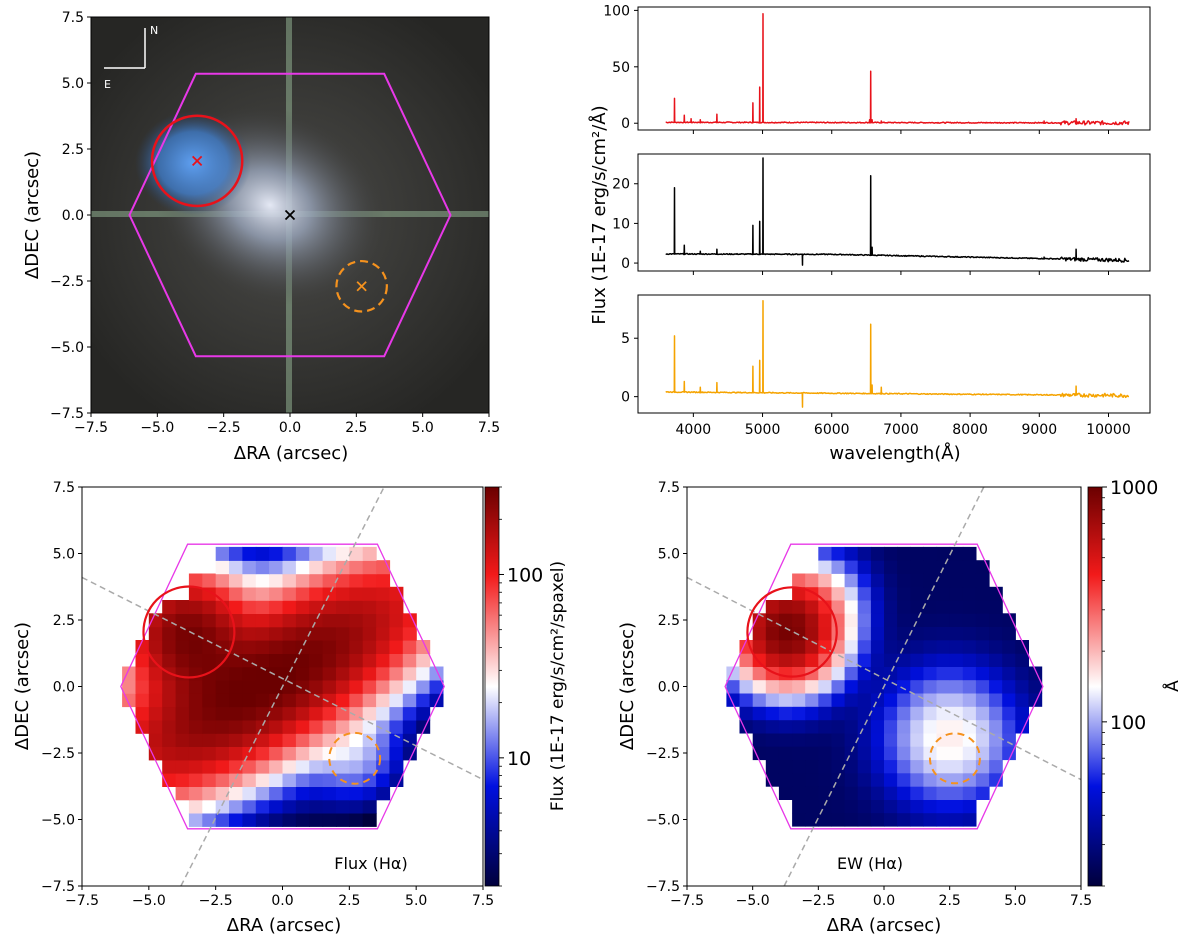  What do you see at coordinates (349, 901) in the screenshot?
I see `flux-map-xtick-label: 2.5` at bounding box center [349, 901].